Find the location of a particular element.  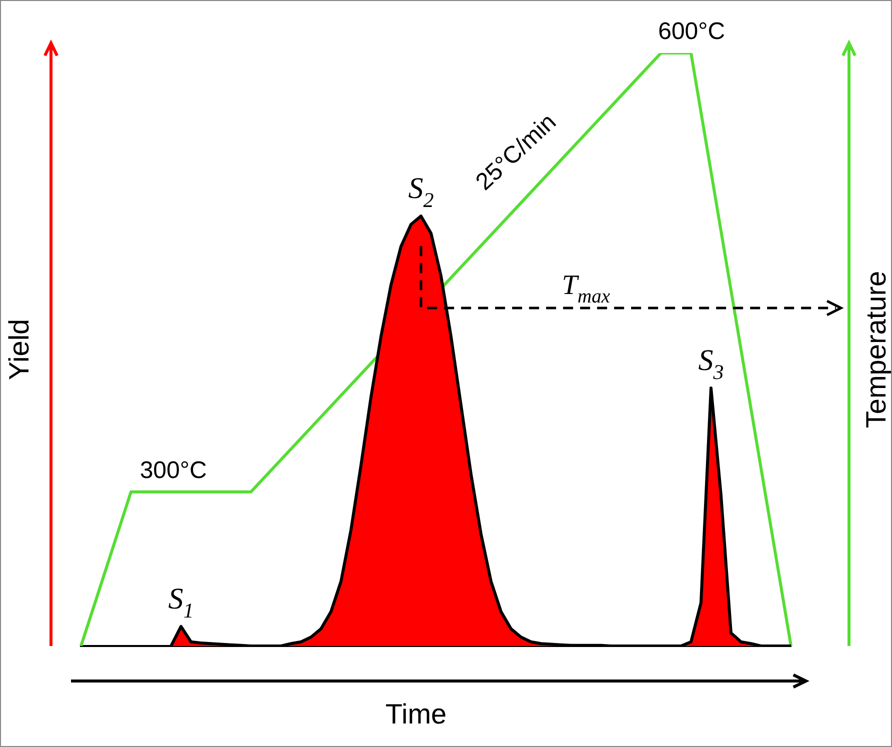

annotation: 300°C is located at coordinates (173, 470).